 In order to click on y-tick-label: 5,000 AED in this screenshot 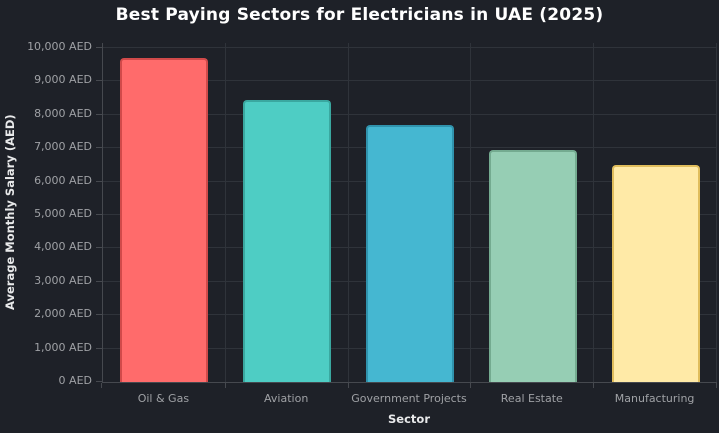, I will do `click(63, 213)`.